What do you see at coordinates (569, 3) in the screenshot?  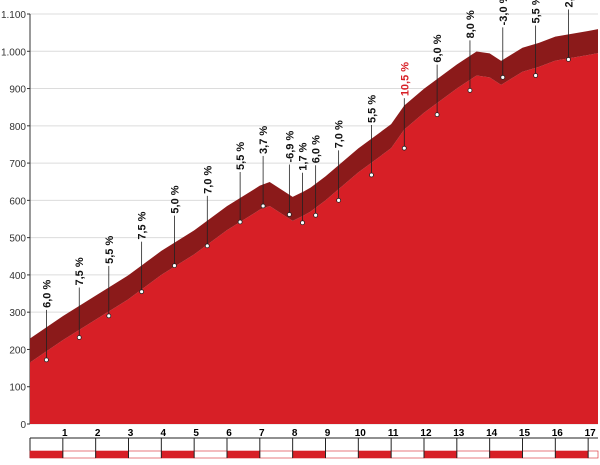 I see `gradient-label: 2,1 %` at bounding box center [569, 3].